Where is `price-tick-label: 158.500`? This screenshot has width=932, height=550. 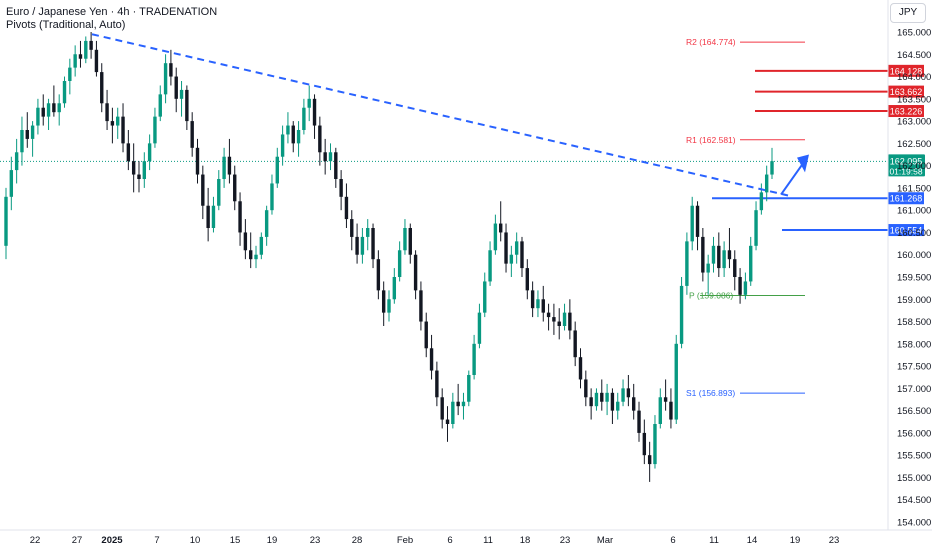 price-tick-label: 158.500 is located at coordinates (914, 322).